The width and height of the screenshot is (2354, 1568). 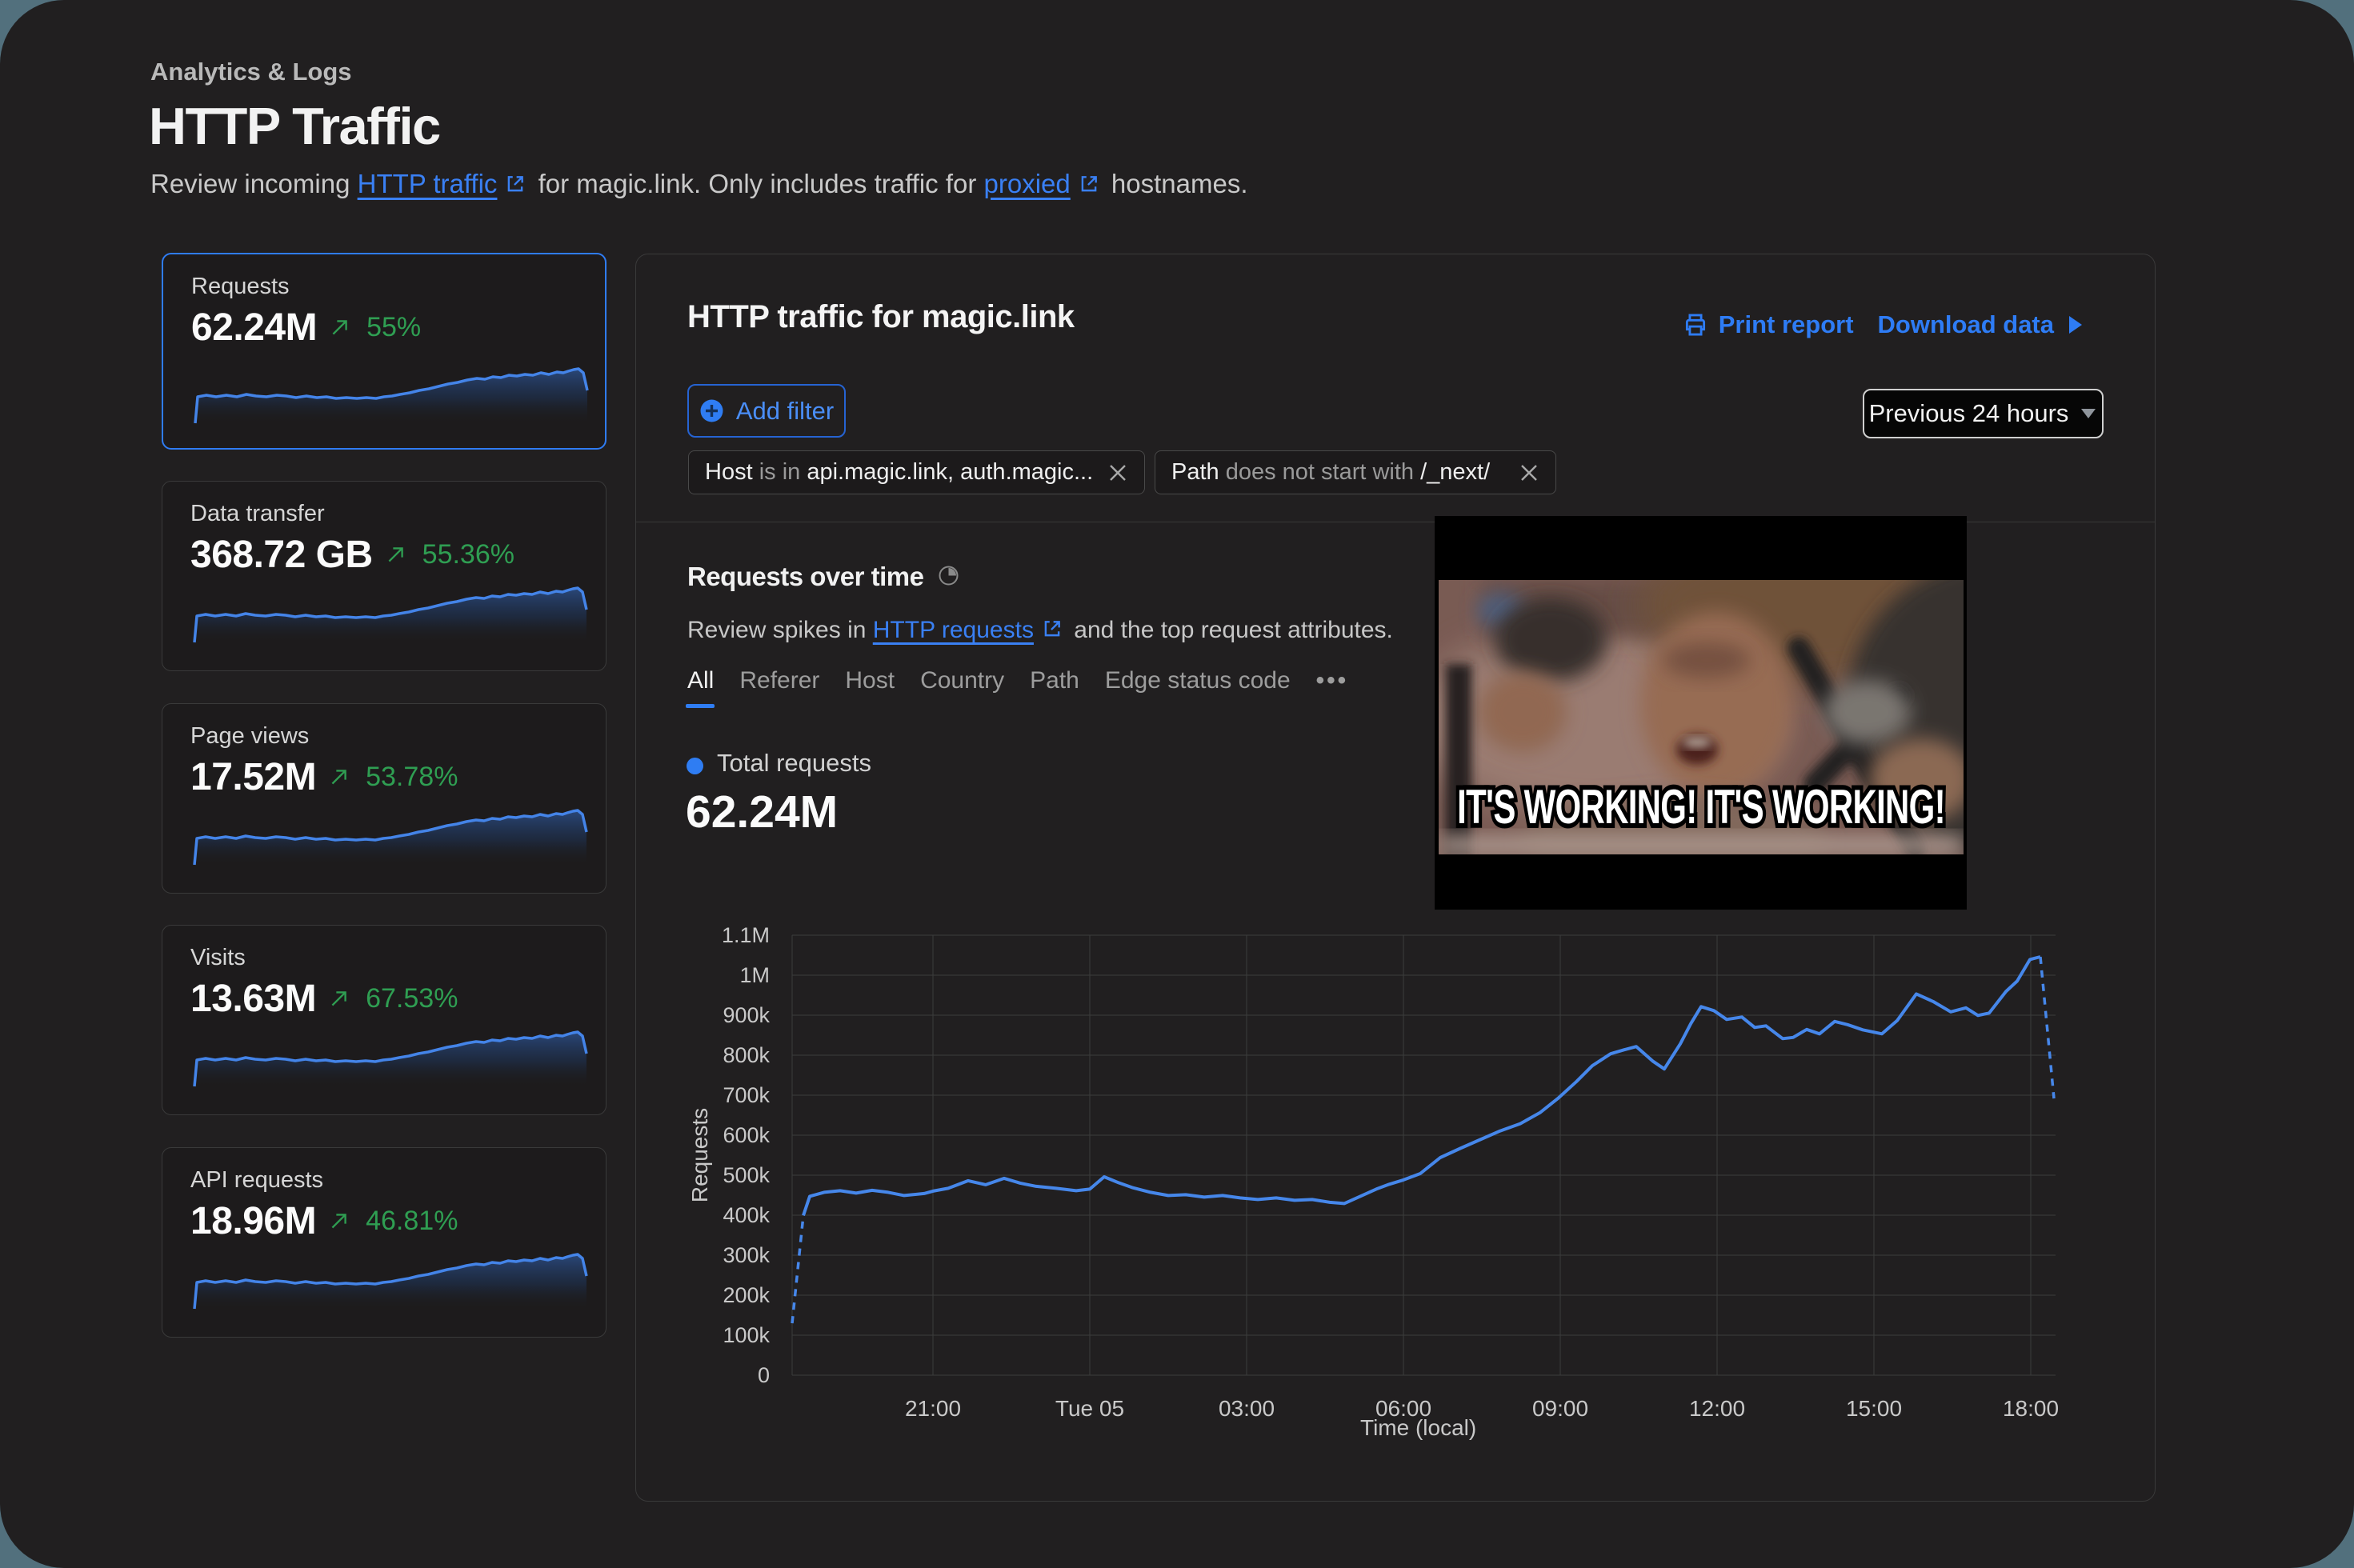 What do you see at coordinates (1701, 807) in the screenshot?
I see `svg-text: IT'S WORKING! IT'S WORKING!` at bounding box center [1701, 807].